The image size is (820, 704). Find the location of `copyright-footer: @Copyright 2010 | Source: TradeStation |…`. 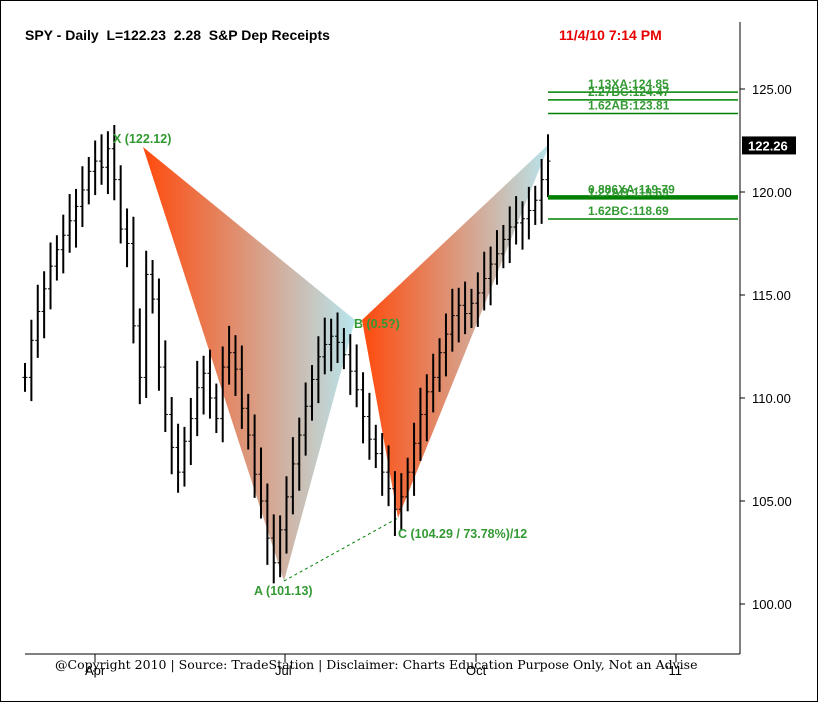

copyright-footer: @Copyright 2010 | Source: TradeStation |… is located at coordinates (376, 664).